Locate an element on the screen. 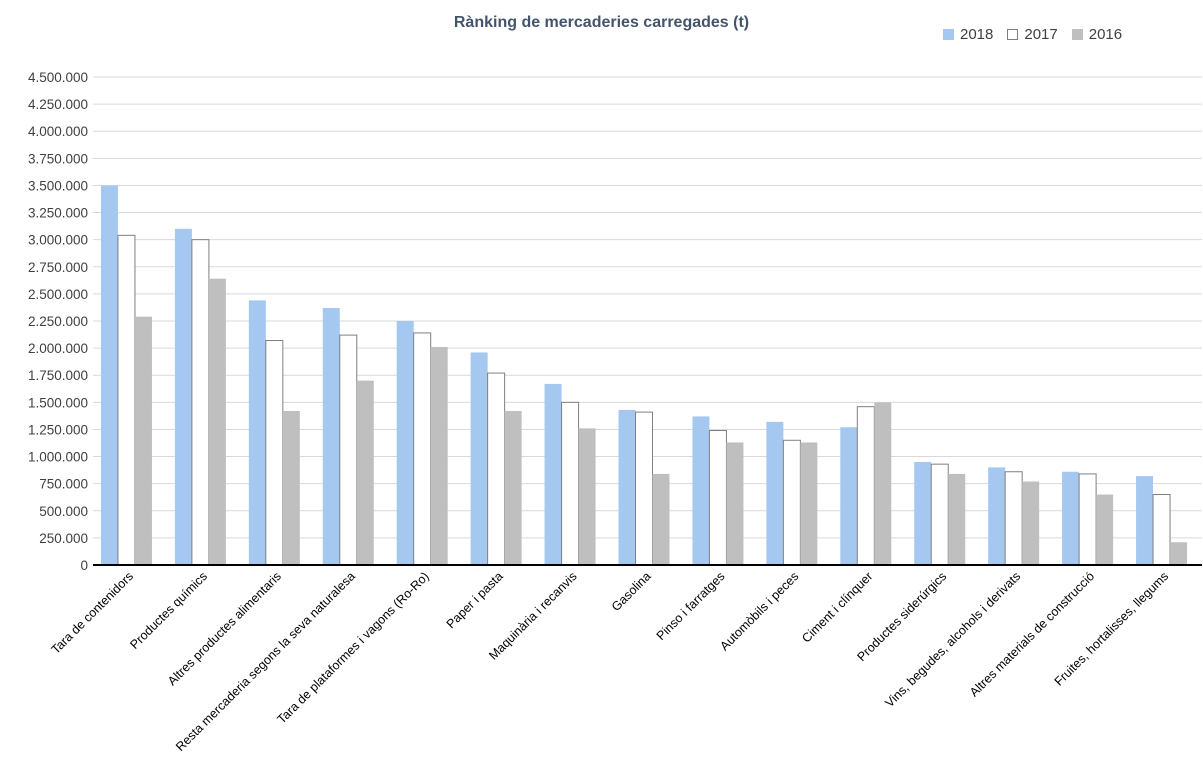 Image resolution: width=1203 pixels, height=780 pixels. y-tick-label: 1.250.000 is located at coordinates (58, 429).